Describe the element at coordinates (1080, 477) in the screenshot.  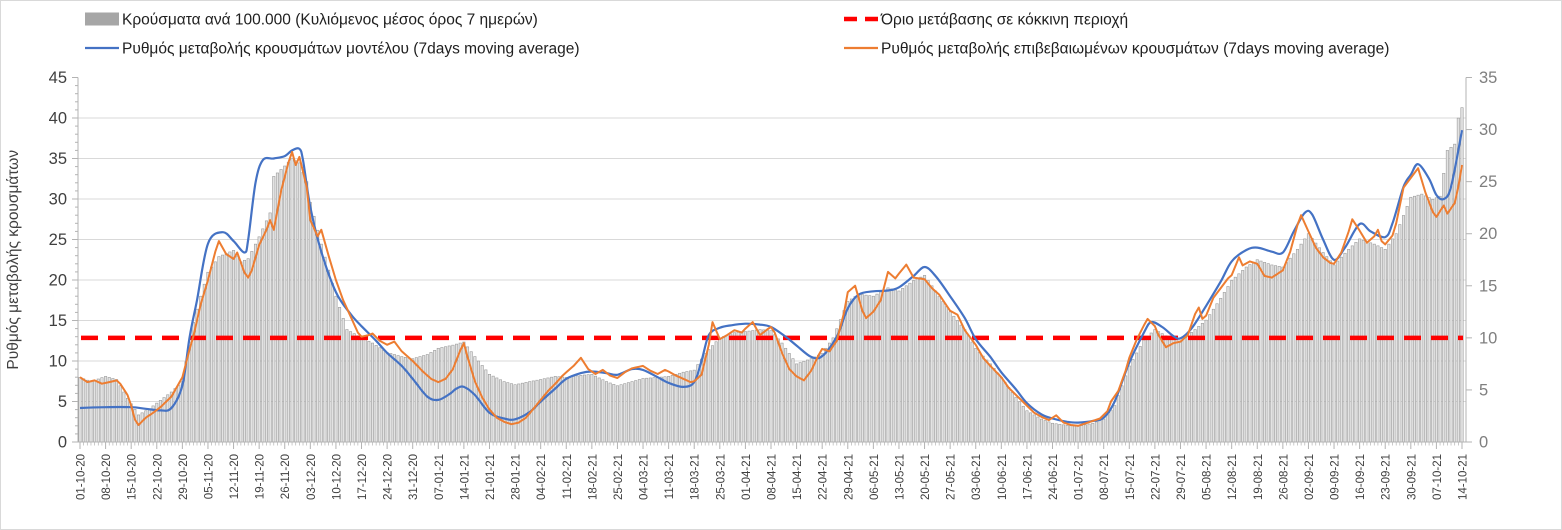
I see `x-date-label: 01-07-21` at that location.